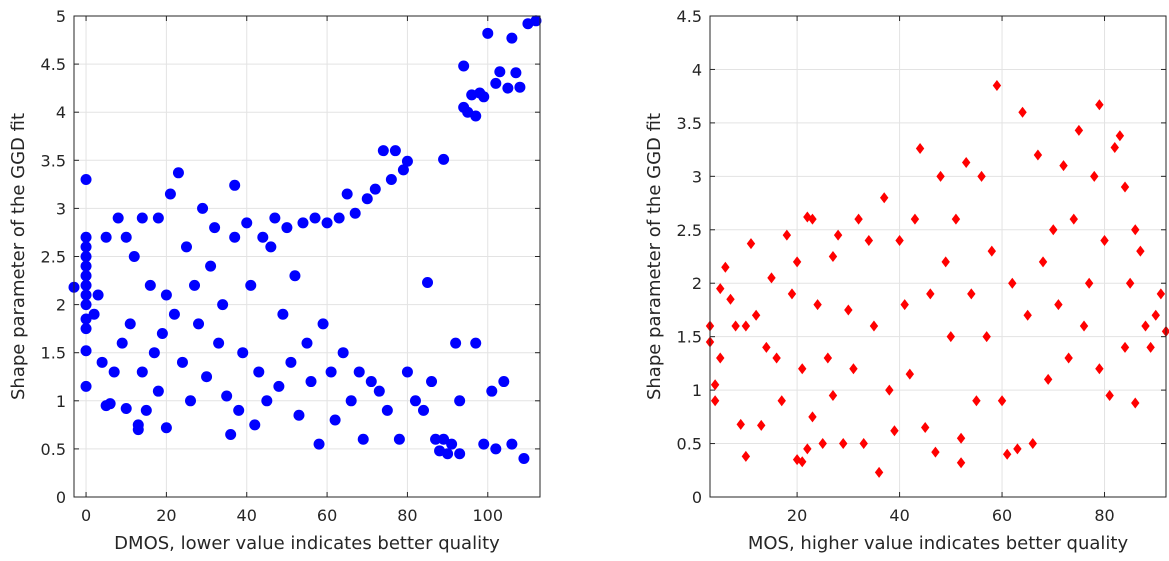 This screenshot has width=1169, height=561. Describe the element at coordinates (689, 16) in the screenshot. I see `mos-y-tick-label: 4.5` at that location.